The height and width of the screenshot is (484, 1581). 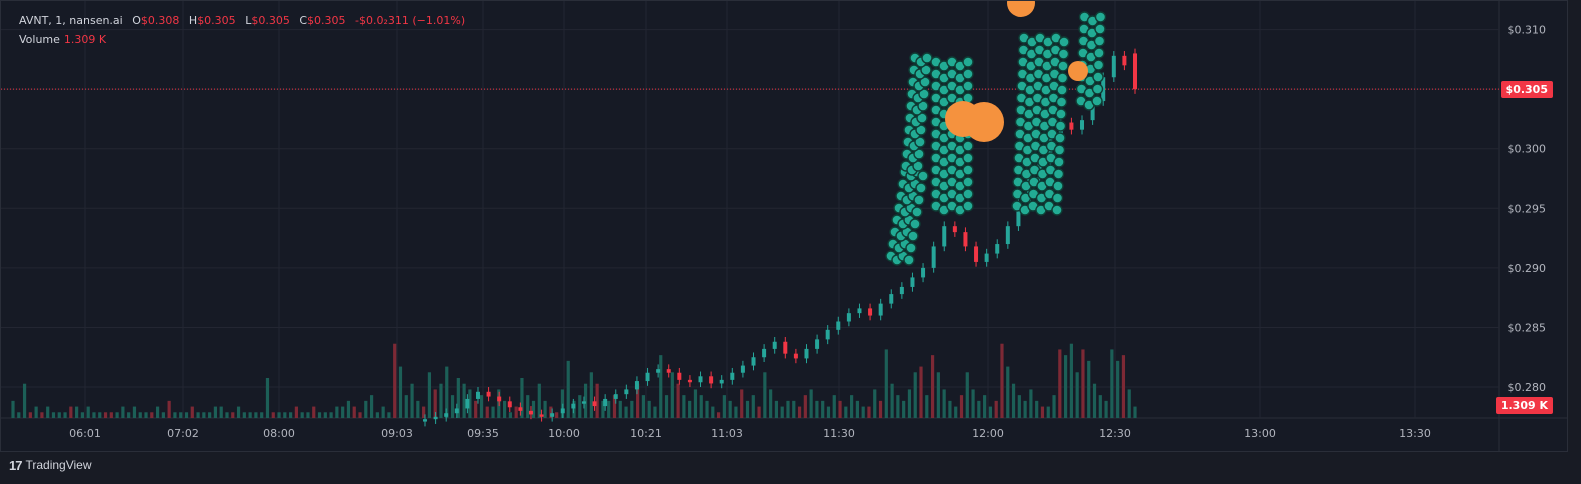 I want to click on price-tick-label: $0.310, so click(x=1527, y=30).